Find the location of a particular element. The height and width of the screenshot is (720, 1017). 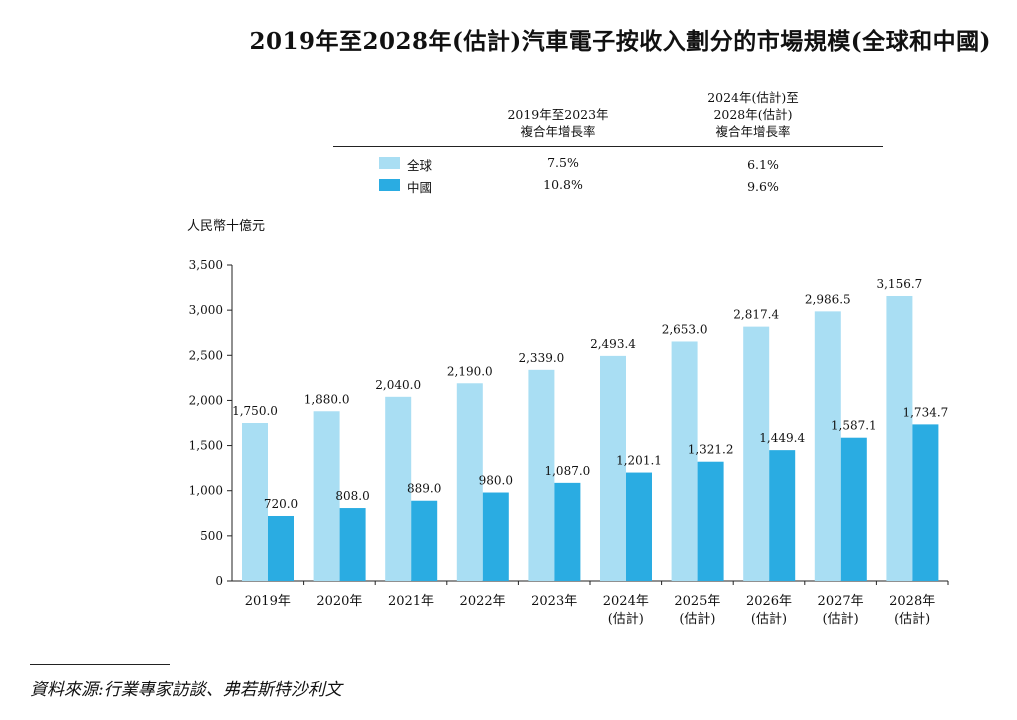

data-label-global-1: 1,880.0 is located at coordinates (327, 399).